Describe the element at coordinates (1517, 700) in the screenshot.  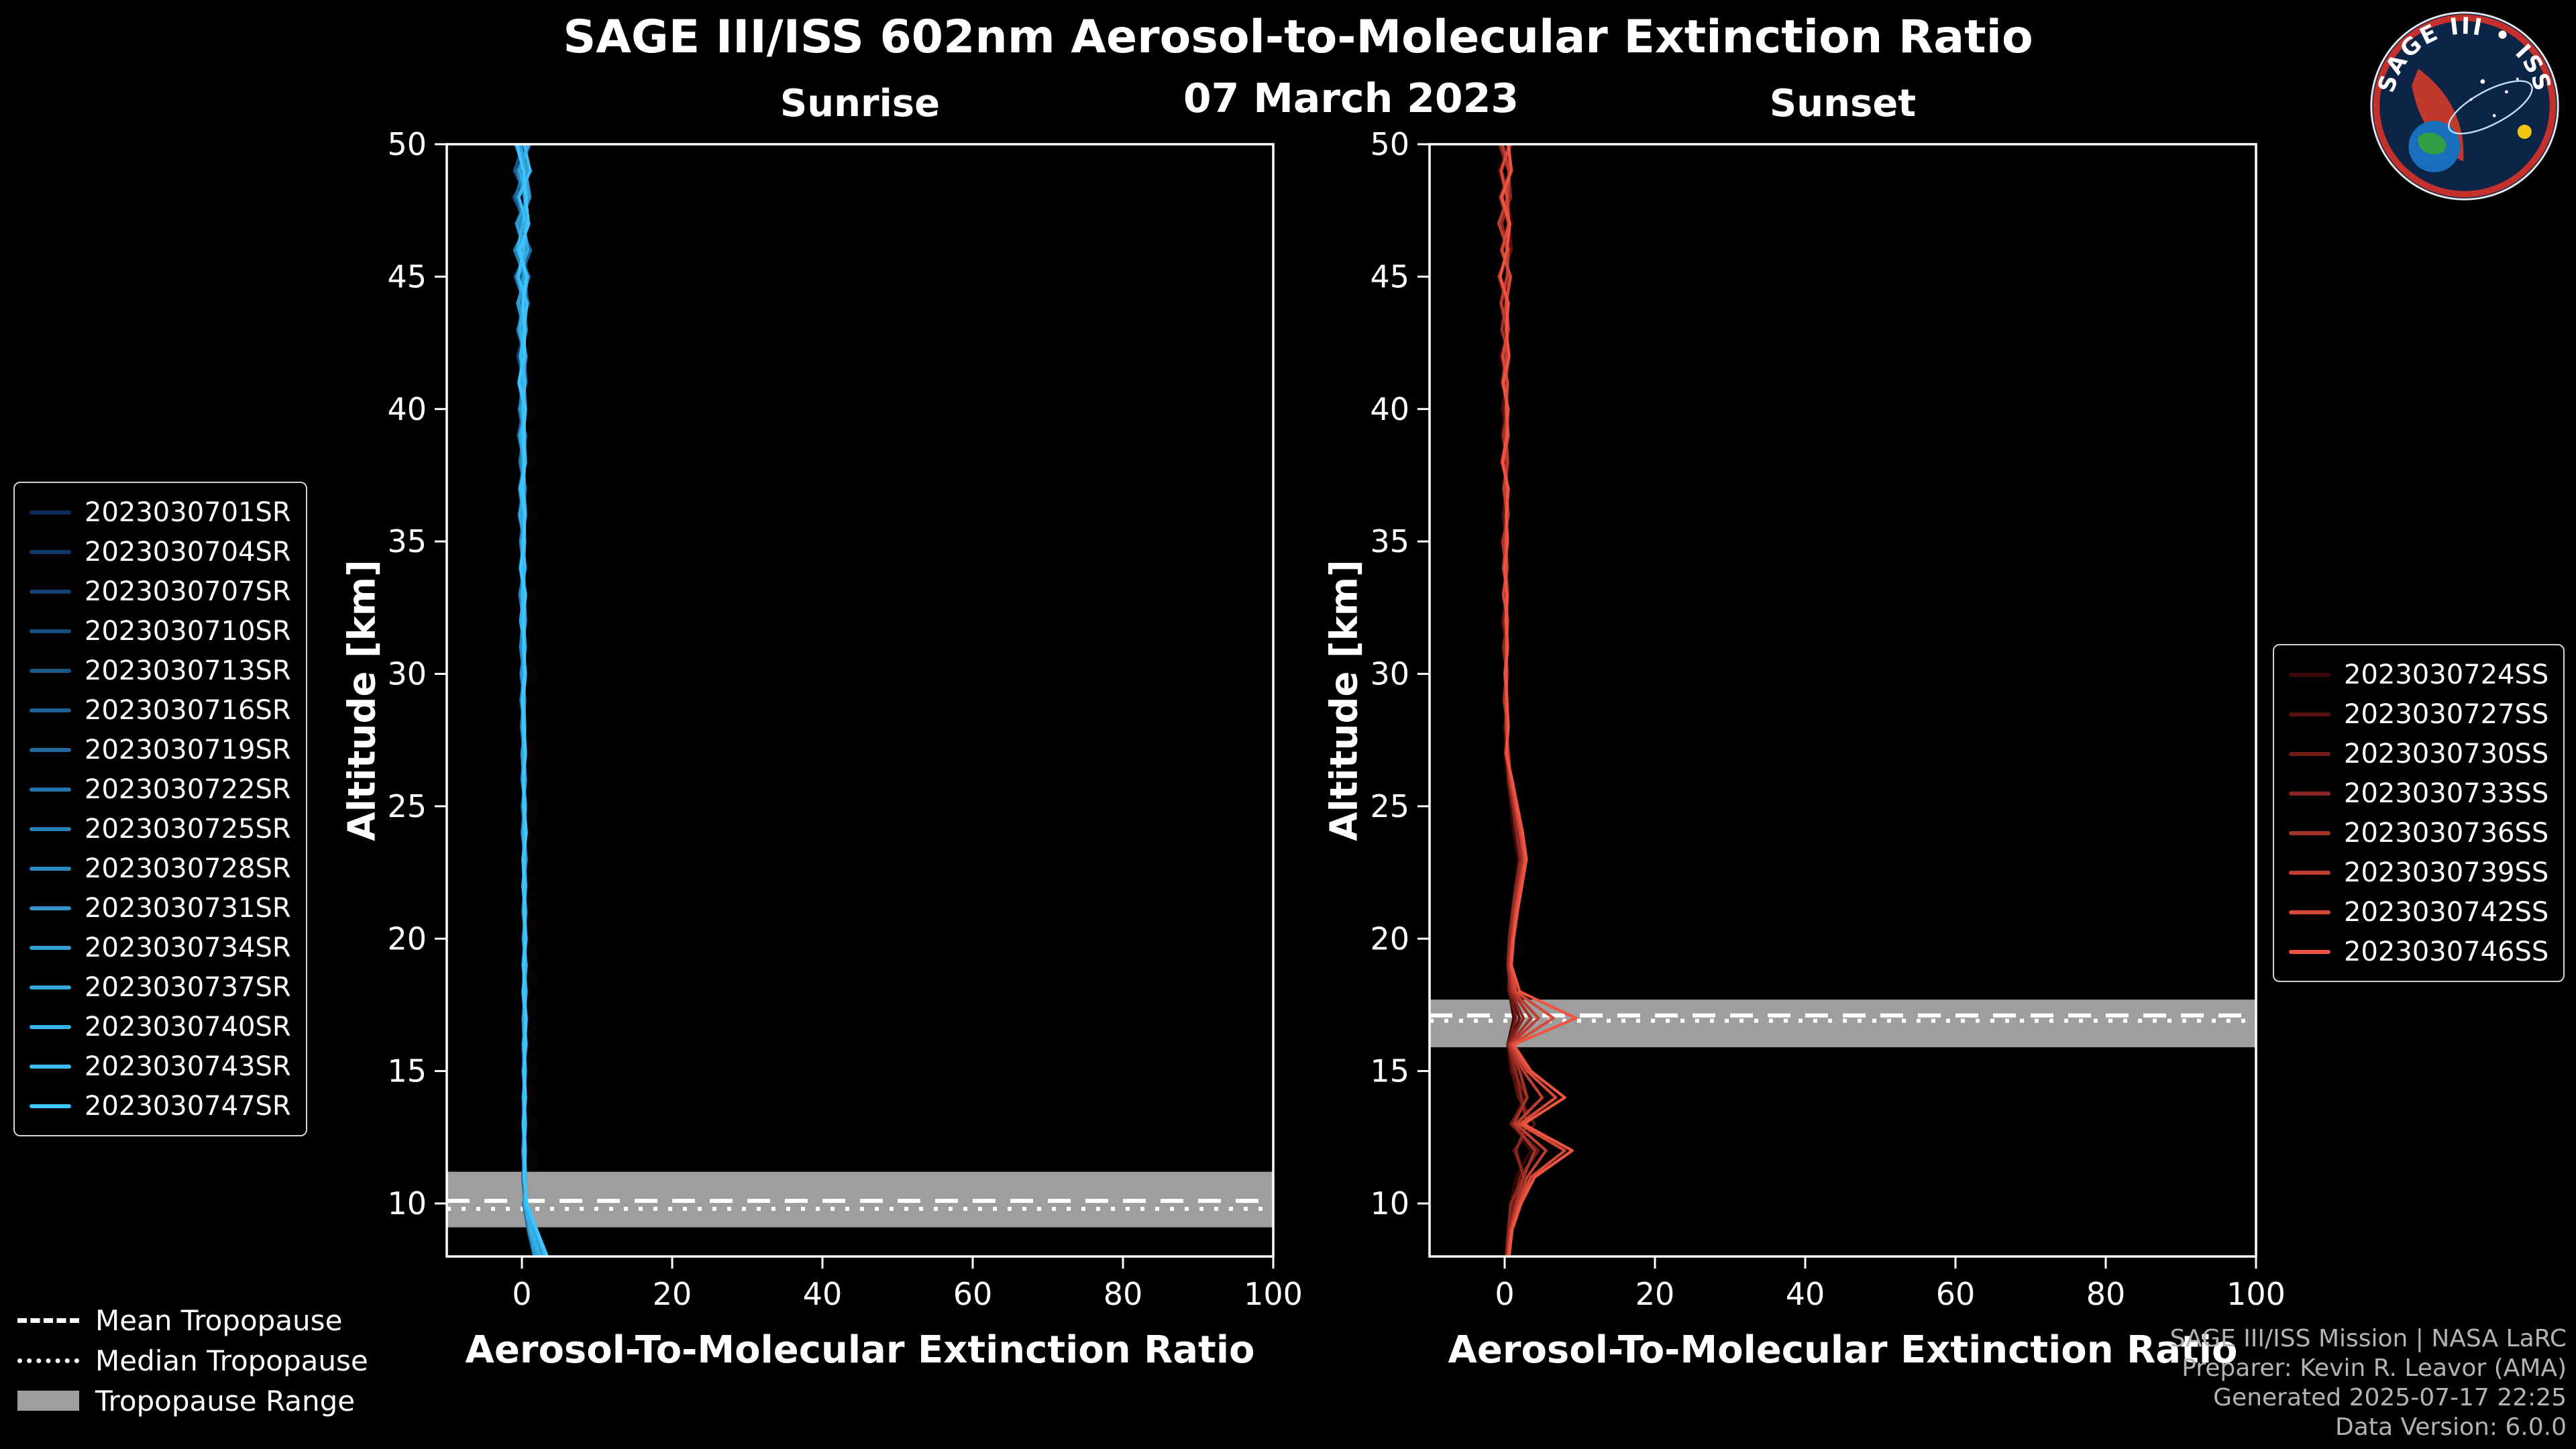
I see `profile-line-2023030736SS` at that location.